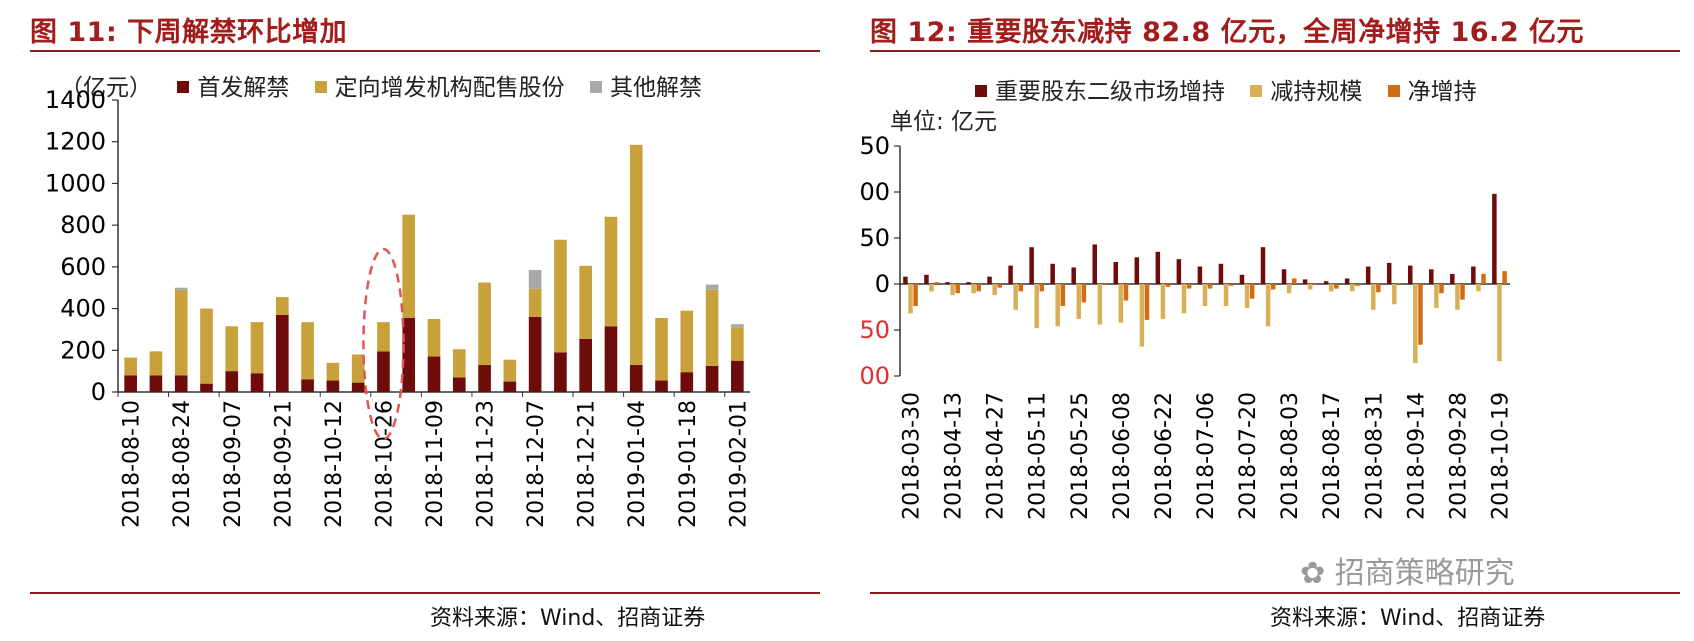 This screenshot has height=641, width=1694. What do you see at coordinates (233, 464) in the screenshot?
I see `x-tick-label: 2018-09-07` at bounding box center [233, 464].